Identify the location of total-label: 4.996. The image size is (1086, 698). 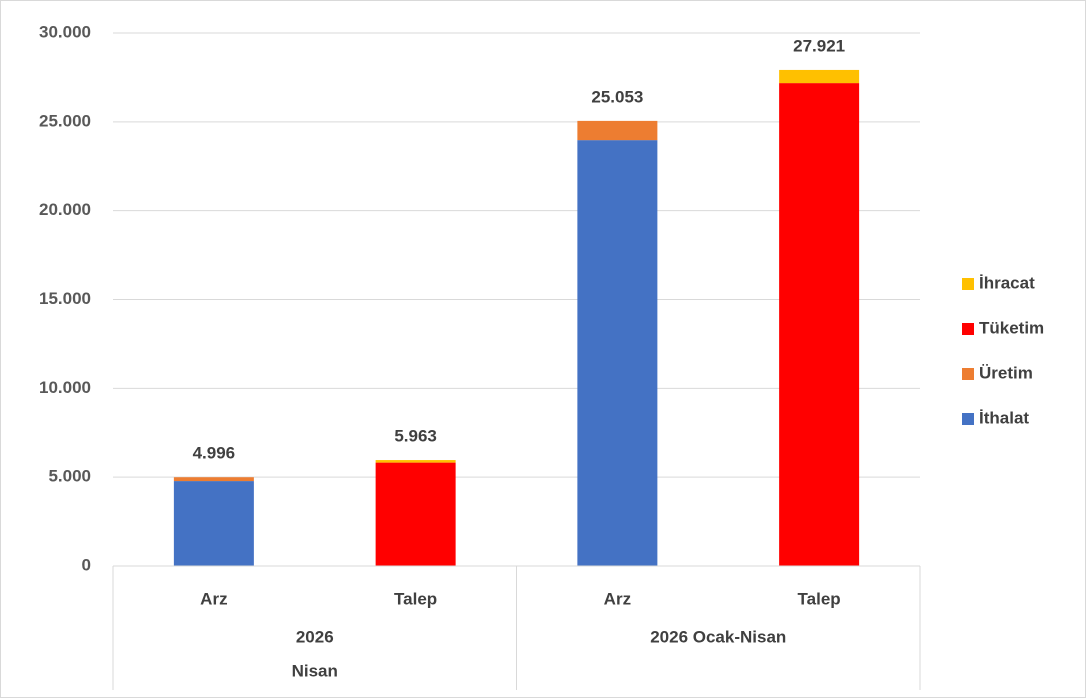
(214, 453).